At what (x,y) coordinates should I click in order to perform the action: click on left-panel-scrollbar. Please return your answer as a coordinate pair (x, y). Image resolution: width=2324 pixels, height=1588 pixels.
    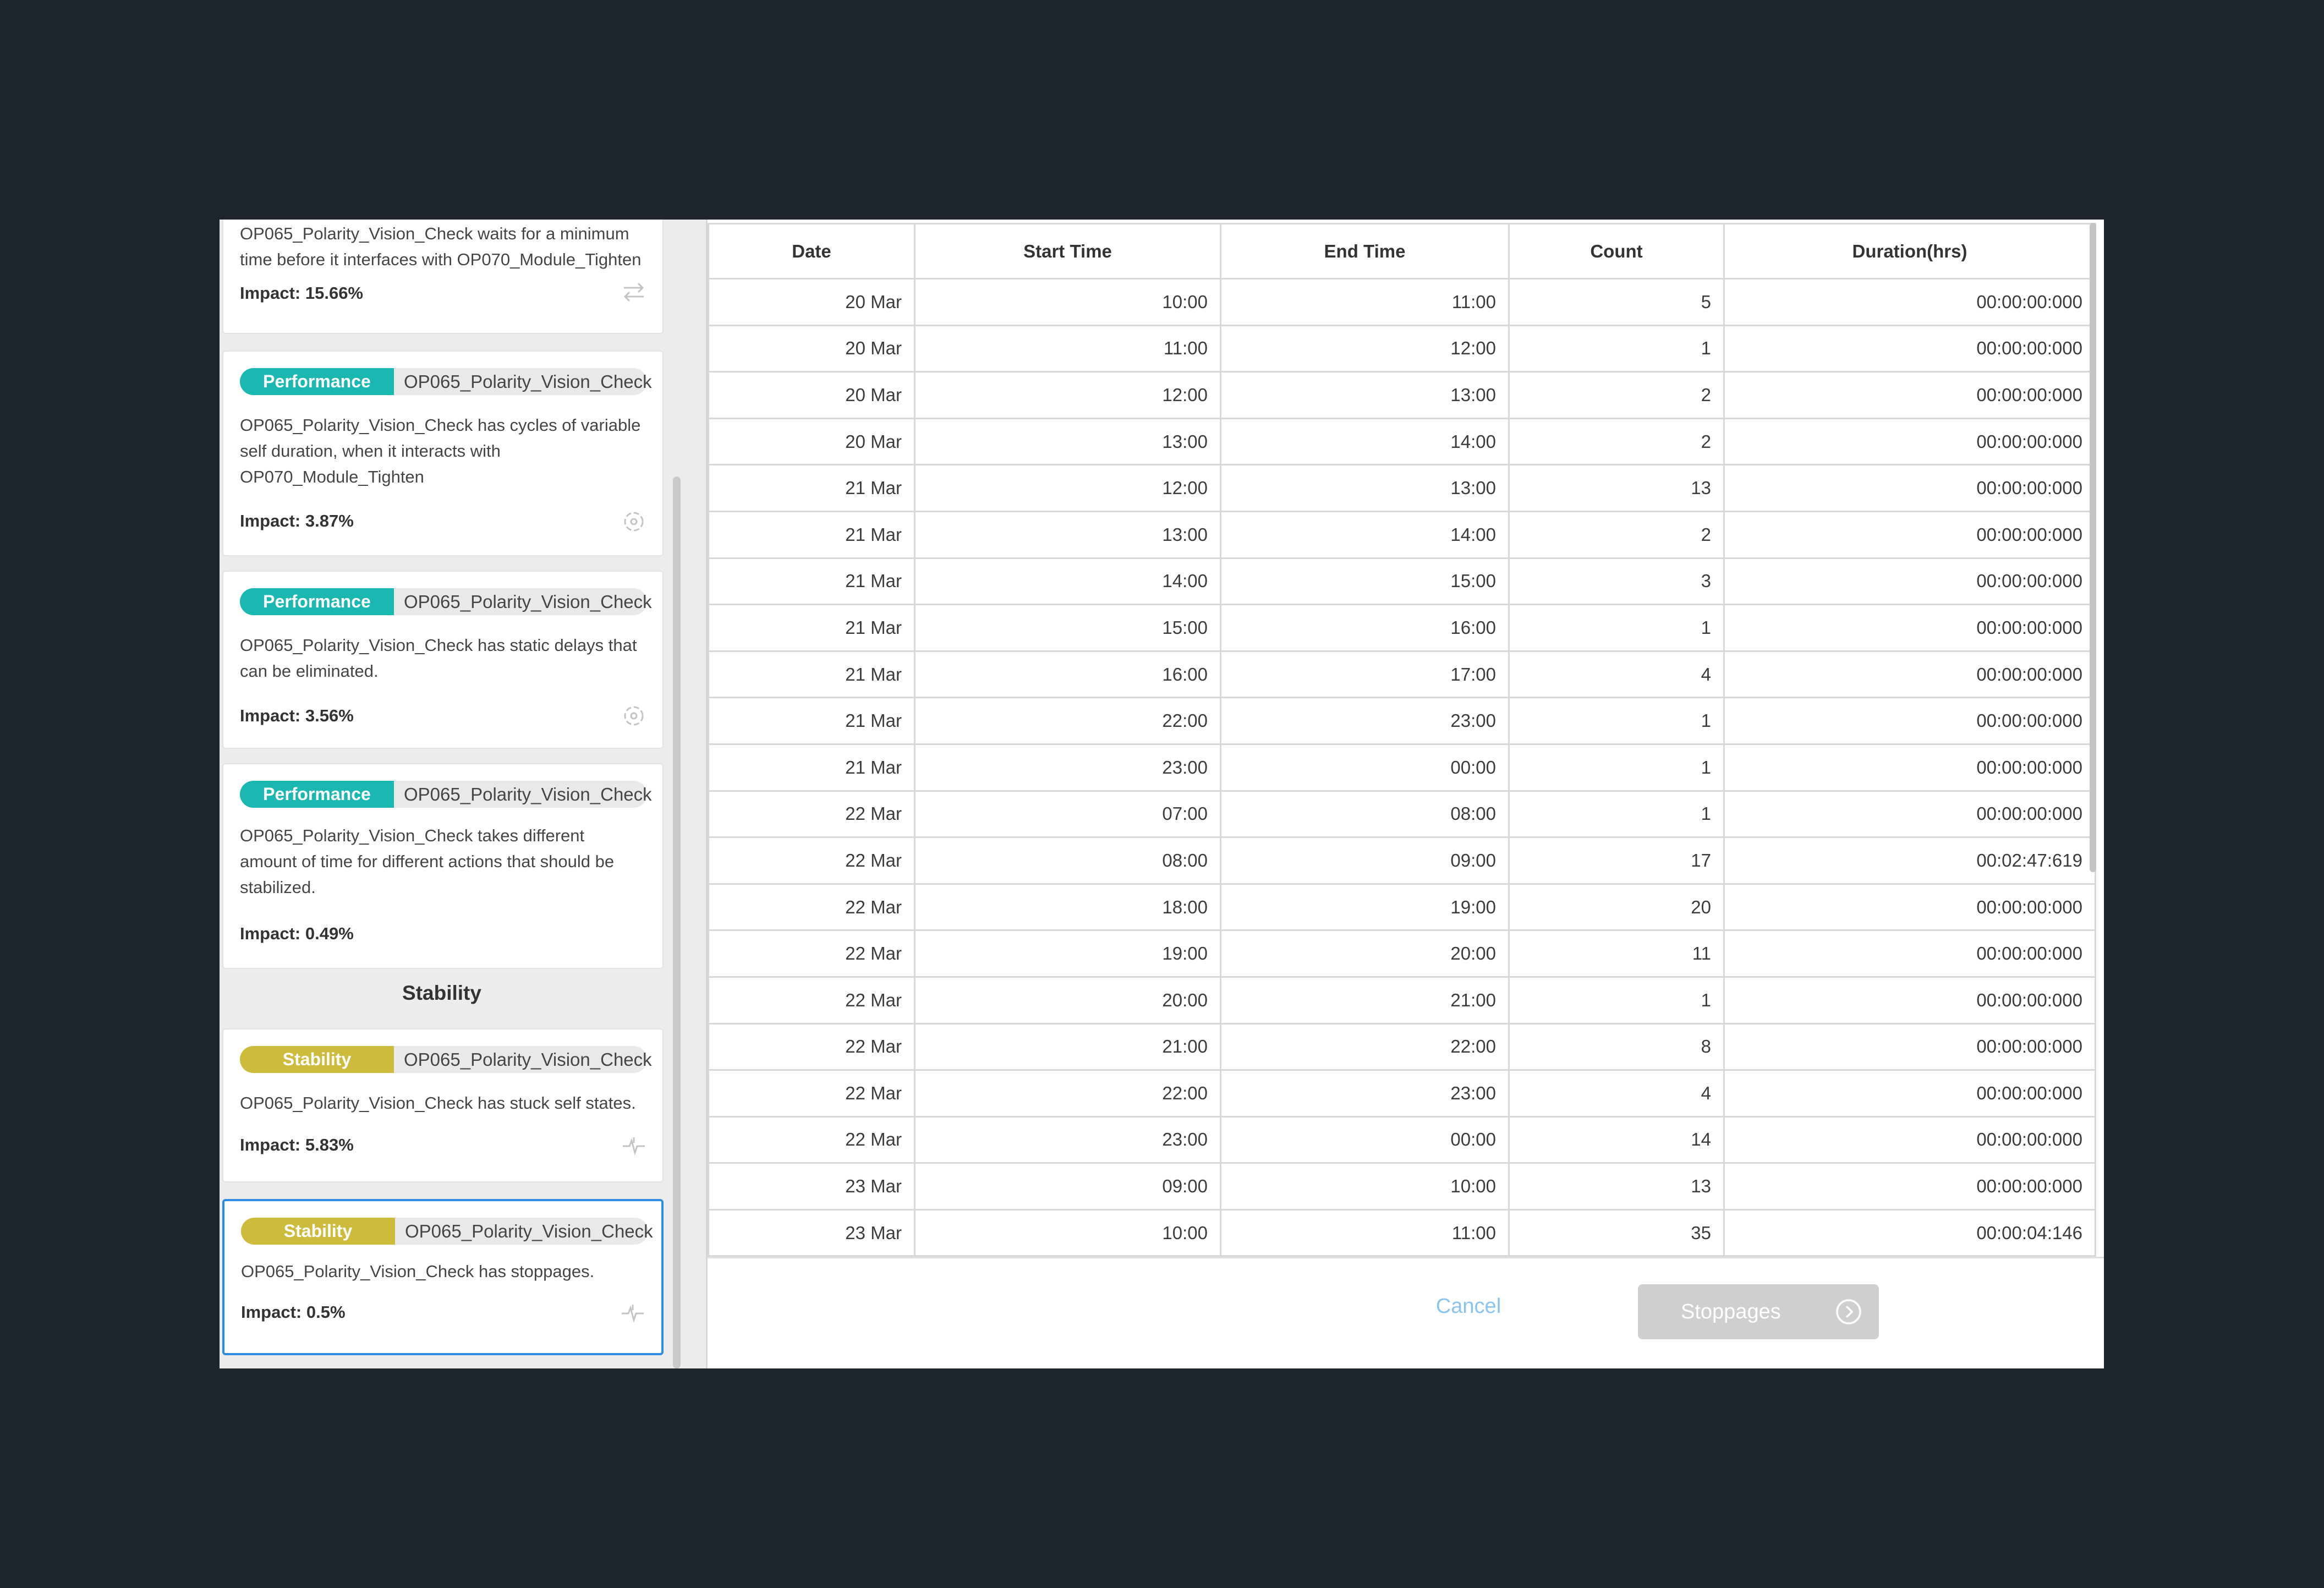
    Looking at the image, I should click on (677, 922).